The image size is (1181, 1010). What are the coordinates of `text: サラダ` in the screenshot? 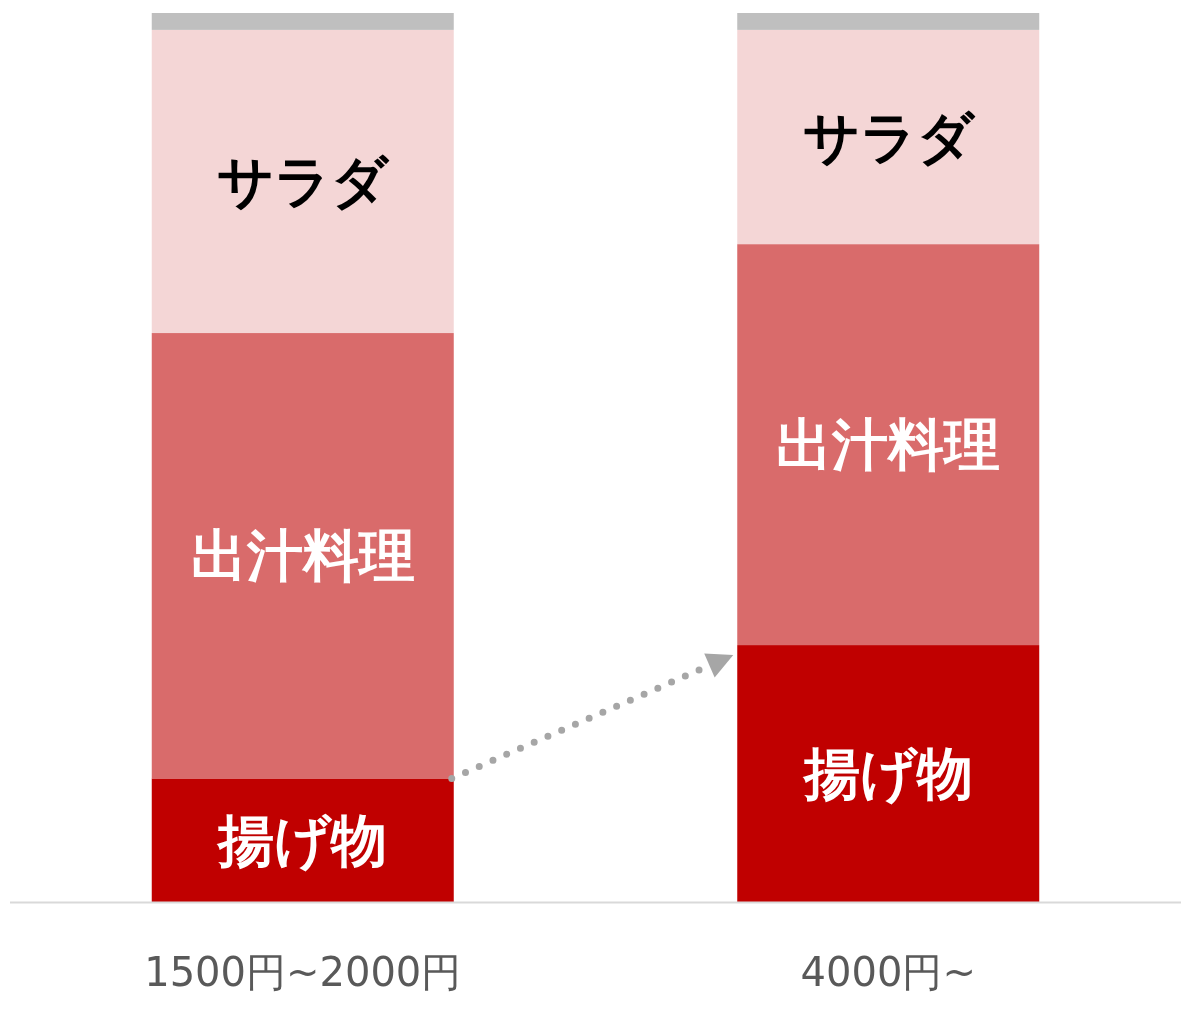 It's located at (888, 137).